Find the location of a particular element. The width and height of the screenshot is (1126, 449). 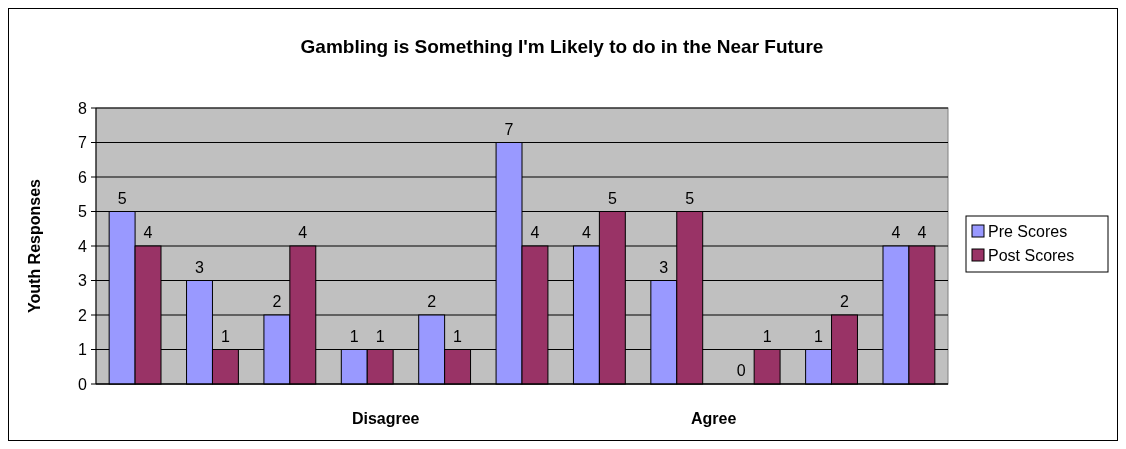

y-tick-label: 6 is located at coordinates (83, 177).